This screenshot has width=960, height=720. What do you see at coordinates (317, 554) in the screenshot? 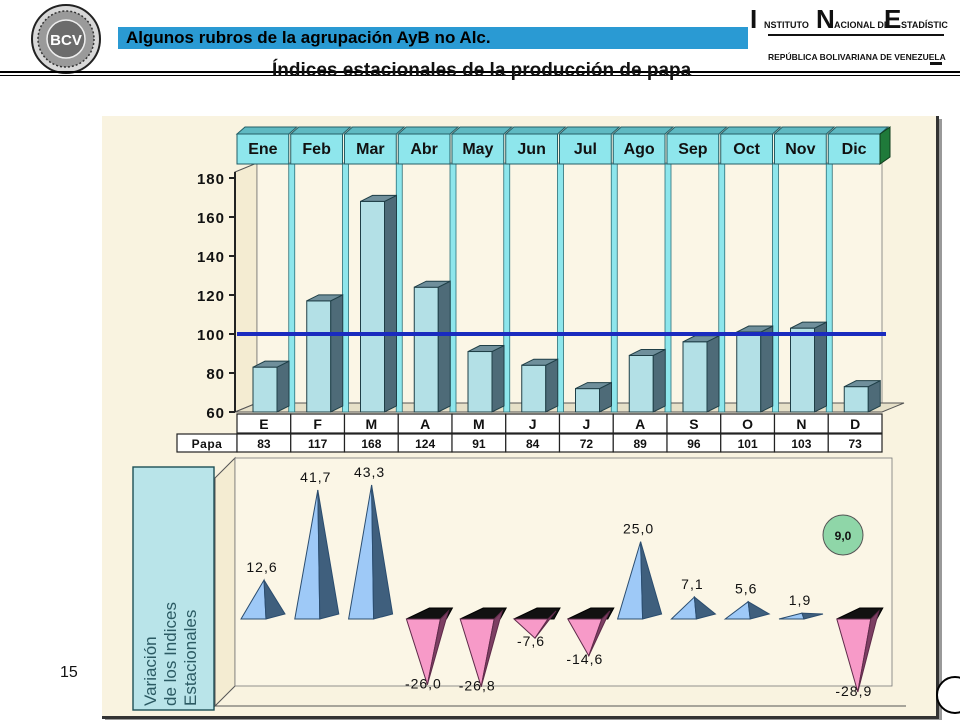
I see `variation-pyramid-feb` at bounding box center [317, 554].